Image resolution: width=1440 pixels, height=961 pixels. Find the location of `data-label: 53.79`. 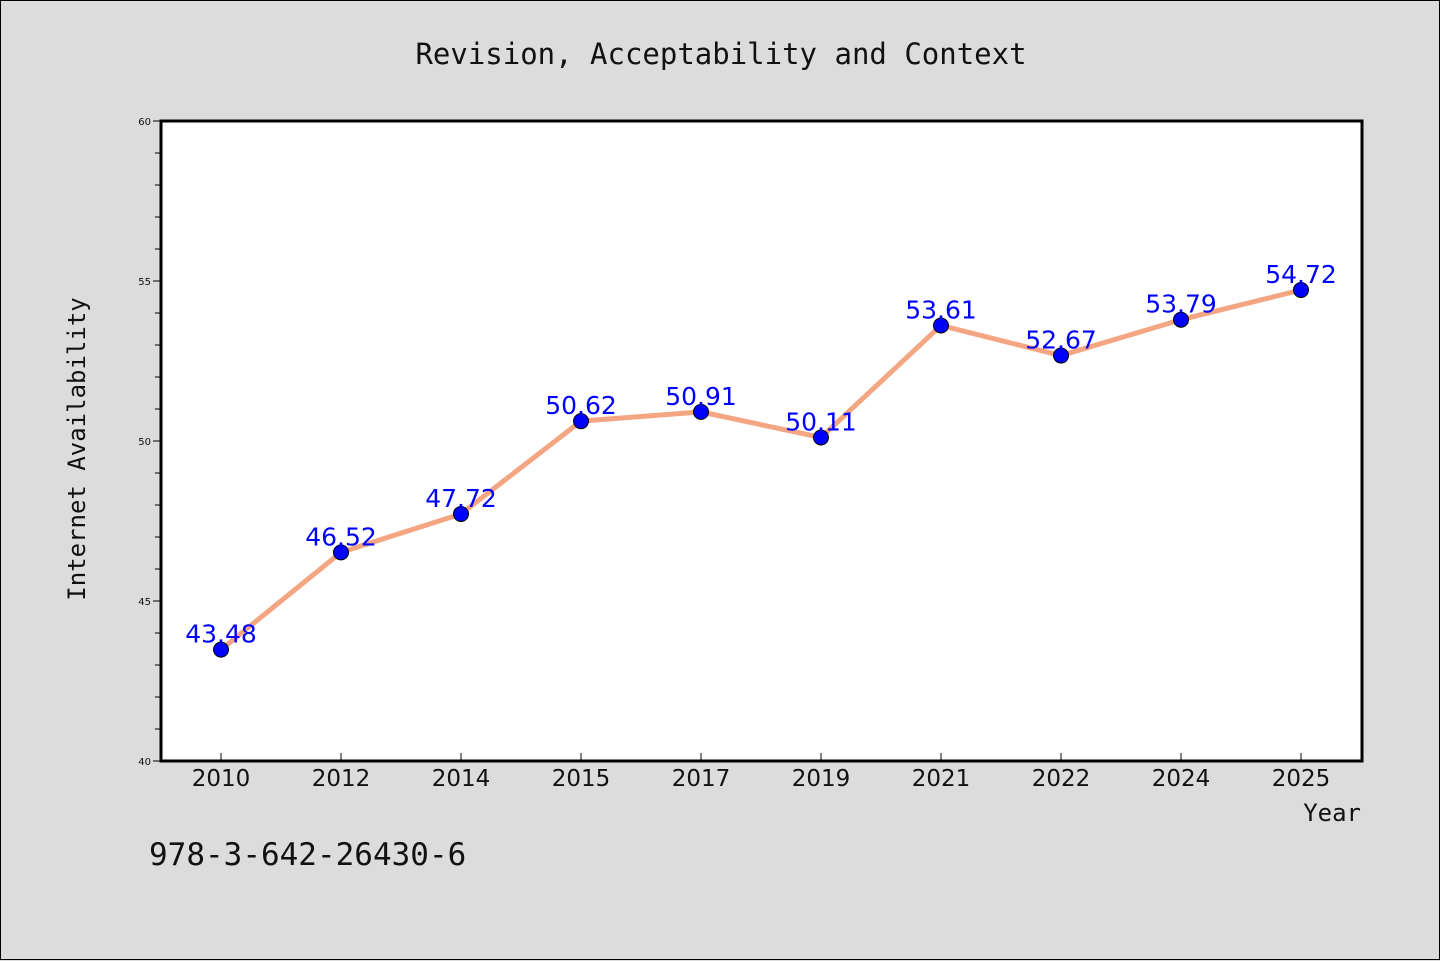

data-label: 53.79 is located at coordinates (1181, 304).